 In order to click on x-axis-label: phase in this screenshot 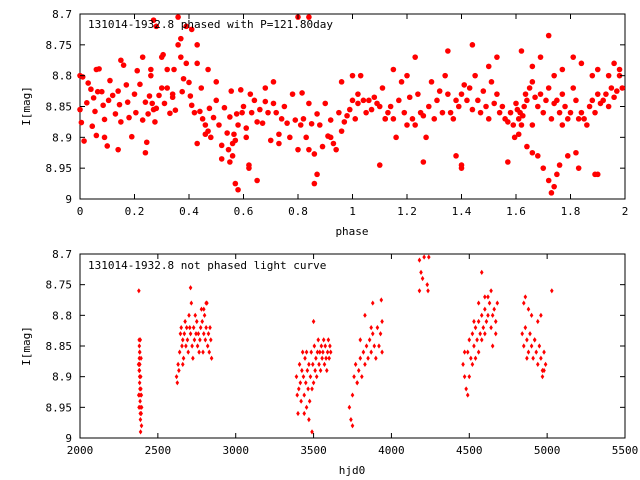, I will do `click(351, 231)`.